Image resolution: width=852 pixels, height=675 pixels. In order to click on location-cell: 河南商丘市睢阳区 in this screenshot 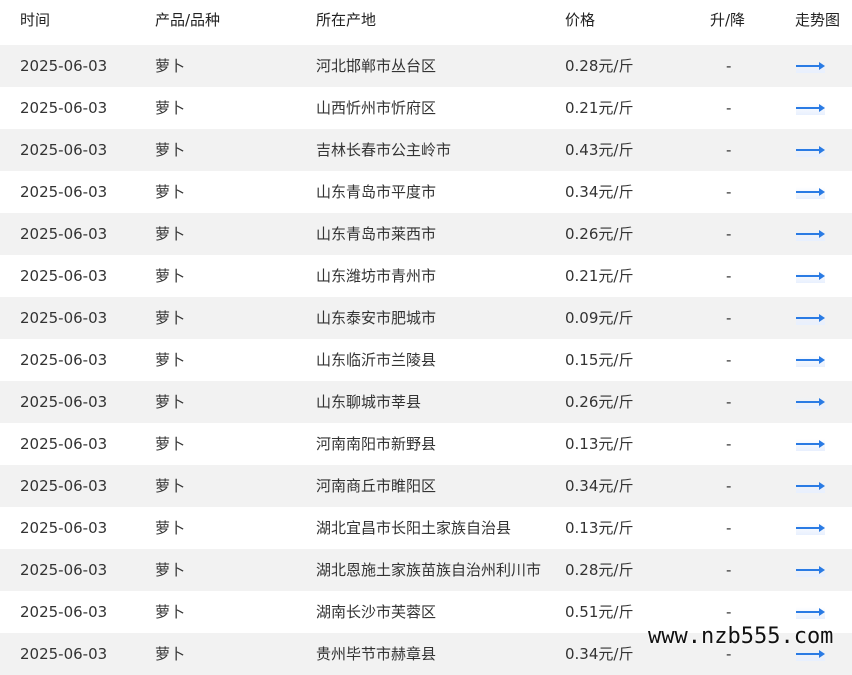, I will do `click(376, 486)`.